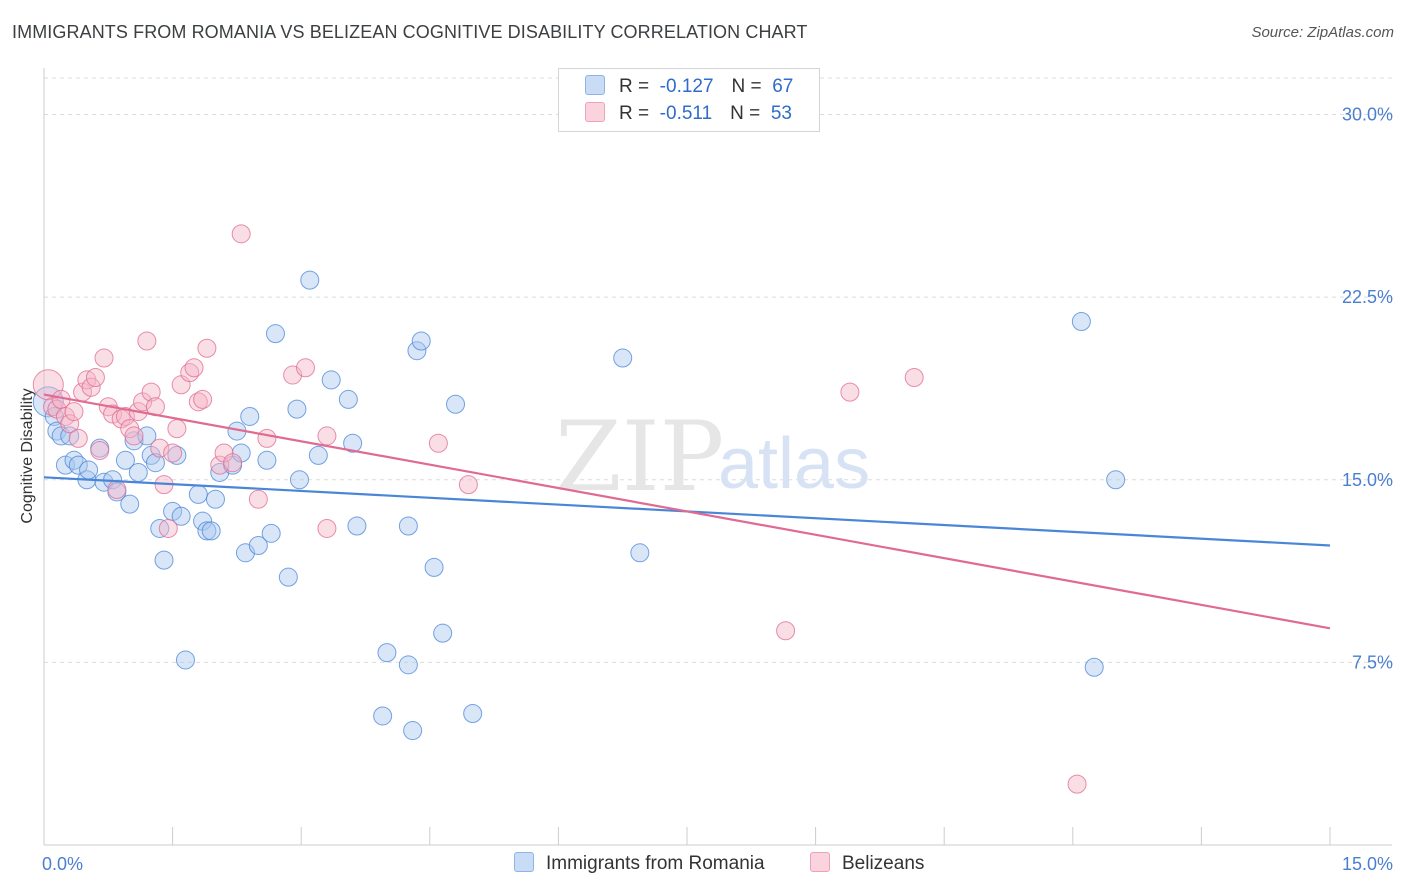 The width and height of the screenshot is (1406, 892). I want to click on y-tick-label: 15.0%, so click(1367, 480).